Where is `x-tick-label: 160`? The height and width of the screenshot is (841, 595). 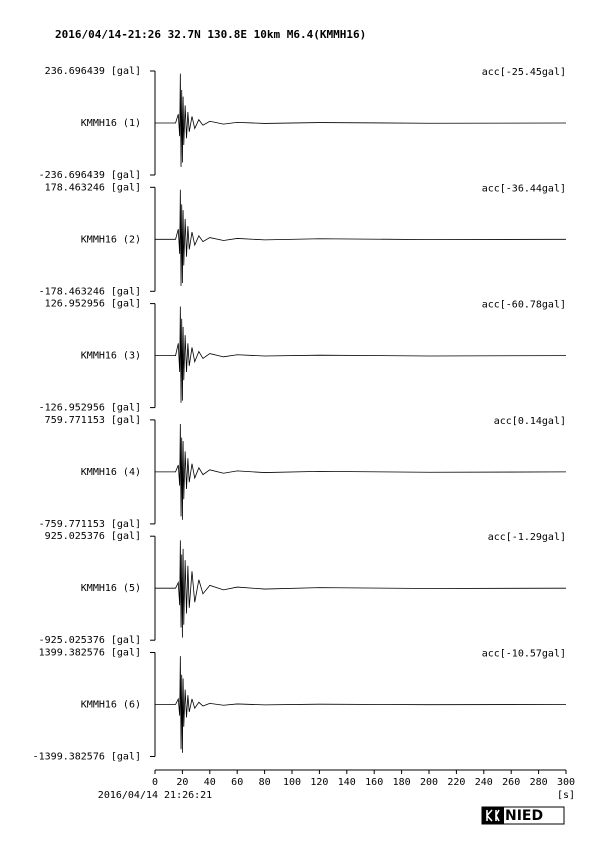
x-tick-label: 160 is located at coordinates (374, 782).